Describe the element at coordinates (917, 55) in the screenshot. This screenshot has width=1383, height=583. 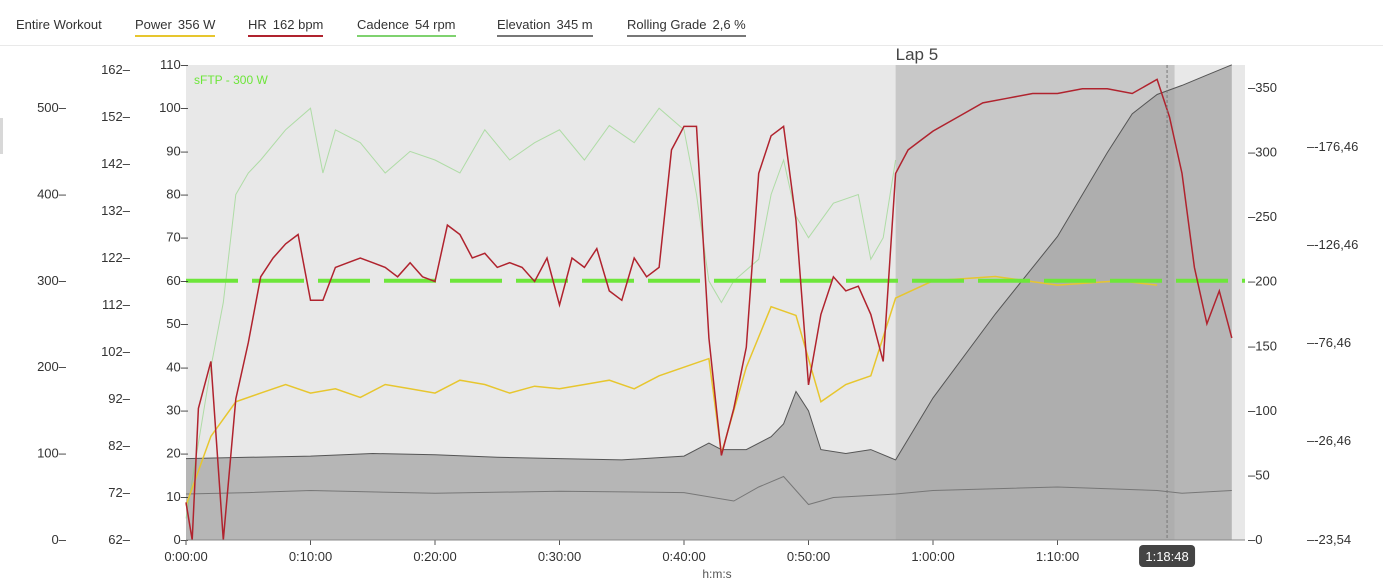
I see `lap-label: Lap 5` at that location.